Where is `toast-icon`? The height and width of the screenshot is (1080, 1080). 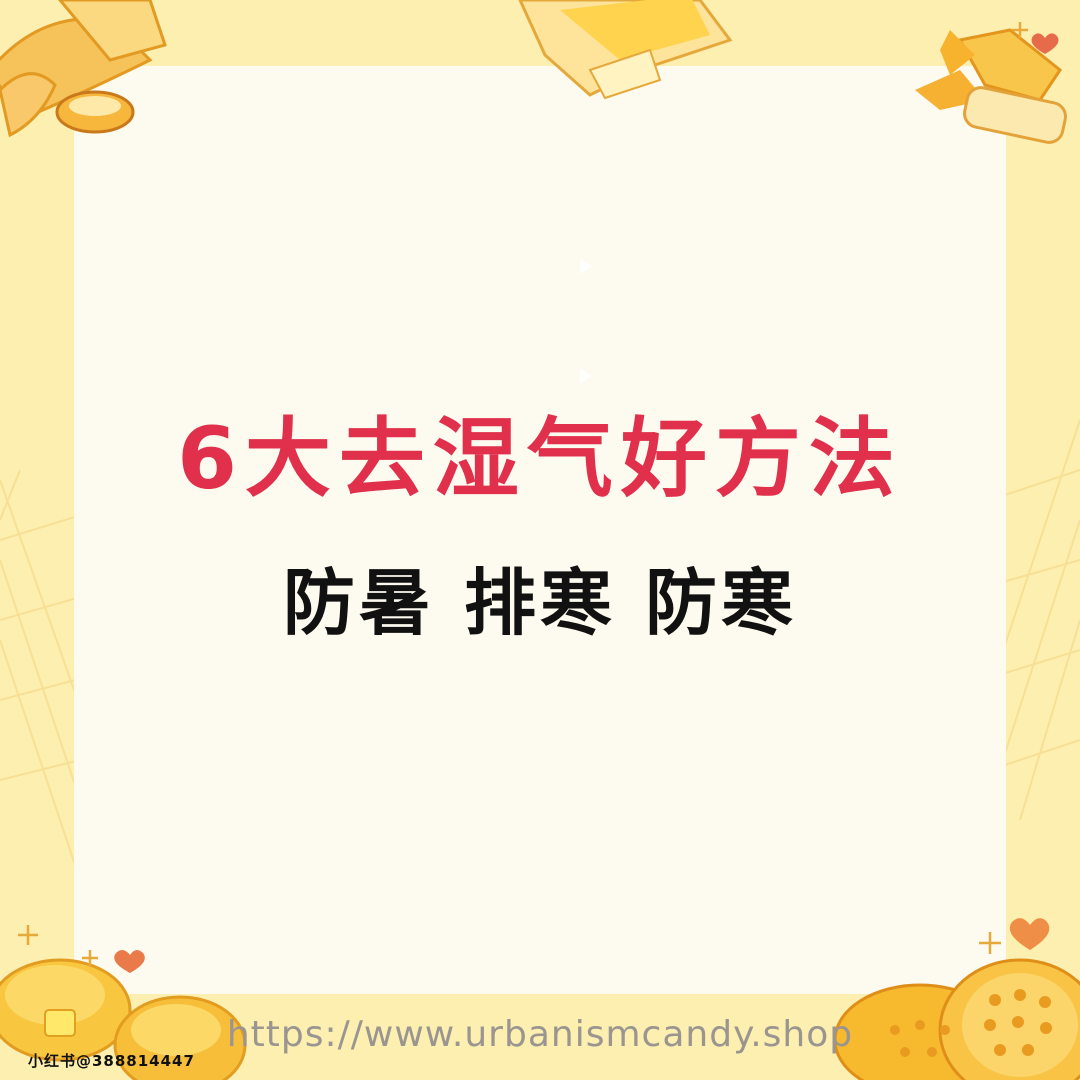 toast-icon is located at coordinates (625, 50).